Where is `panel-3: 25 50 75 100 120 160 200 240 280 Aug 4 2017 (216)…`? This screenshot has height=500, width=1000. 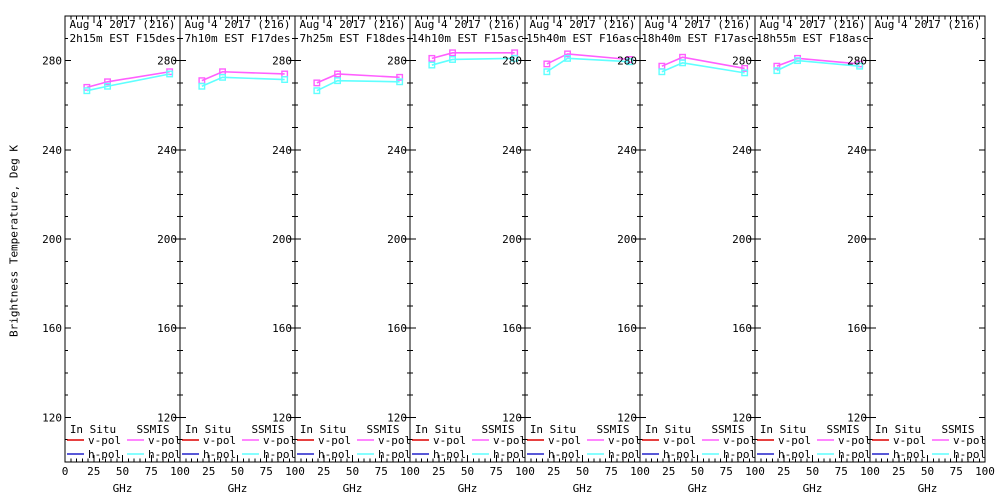
panel-3: 25 50 75 100 120 160 200 240 280 Aug 4 2017 (216)… is located at coordinates (346, 255).